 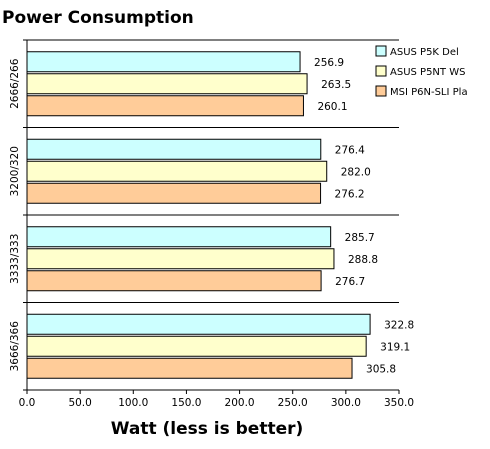 I want to click on data-label: 322.8, so click(x=399, y=325).